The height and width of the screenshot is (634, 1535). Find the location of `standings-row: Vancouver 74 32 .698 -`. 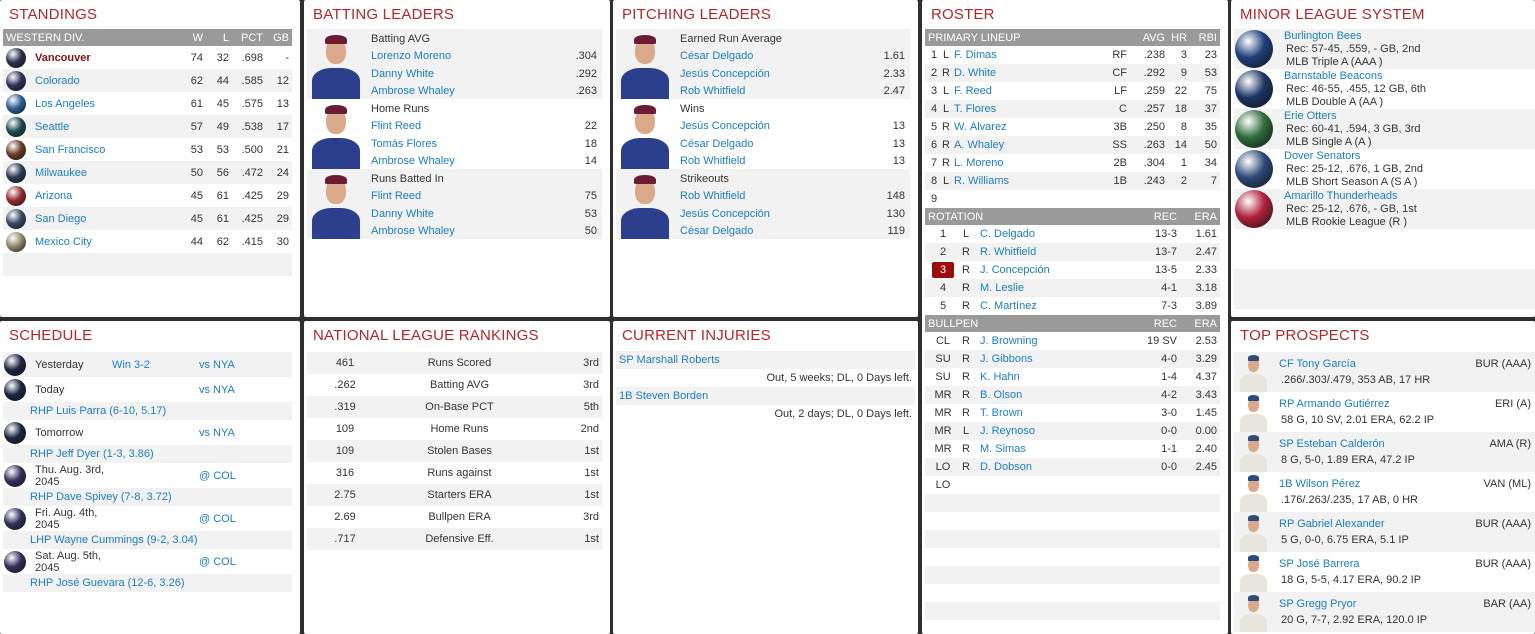

standings-row: Vancouver 74 32 .698 - is located at coordinates (147, 57).